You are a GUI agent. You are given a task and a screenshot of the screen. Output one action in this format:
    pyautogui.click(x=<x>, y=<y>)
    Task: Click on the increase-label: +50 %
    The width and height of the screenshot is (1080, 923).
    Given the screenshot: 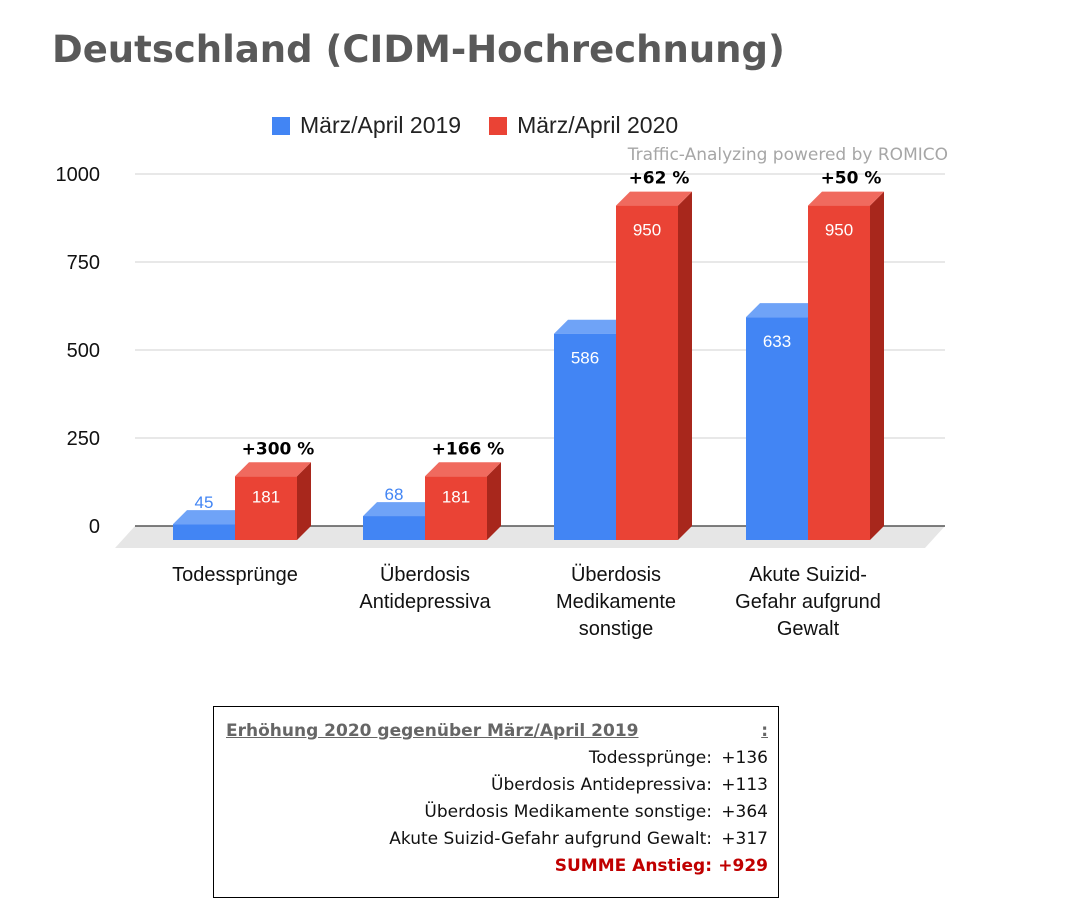 What is the action you would take?
    pyautogui.click(x=851, y=179)
    